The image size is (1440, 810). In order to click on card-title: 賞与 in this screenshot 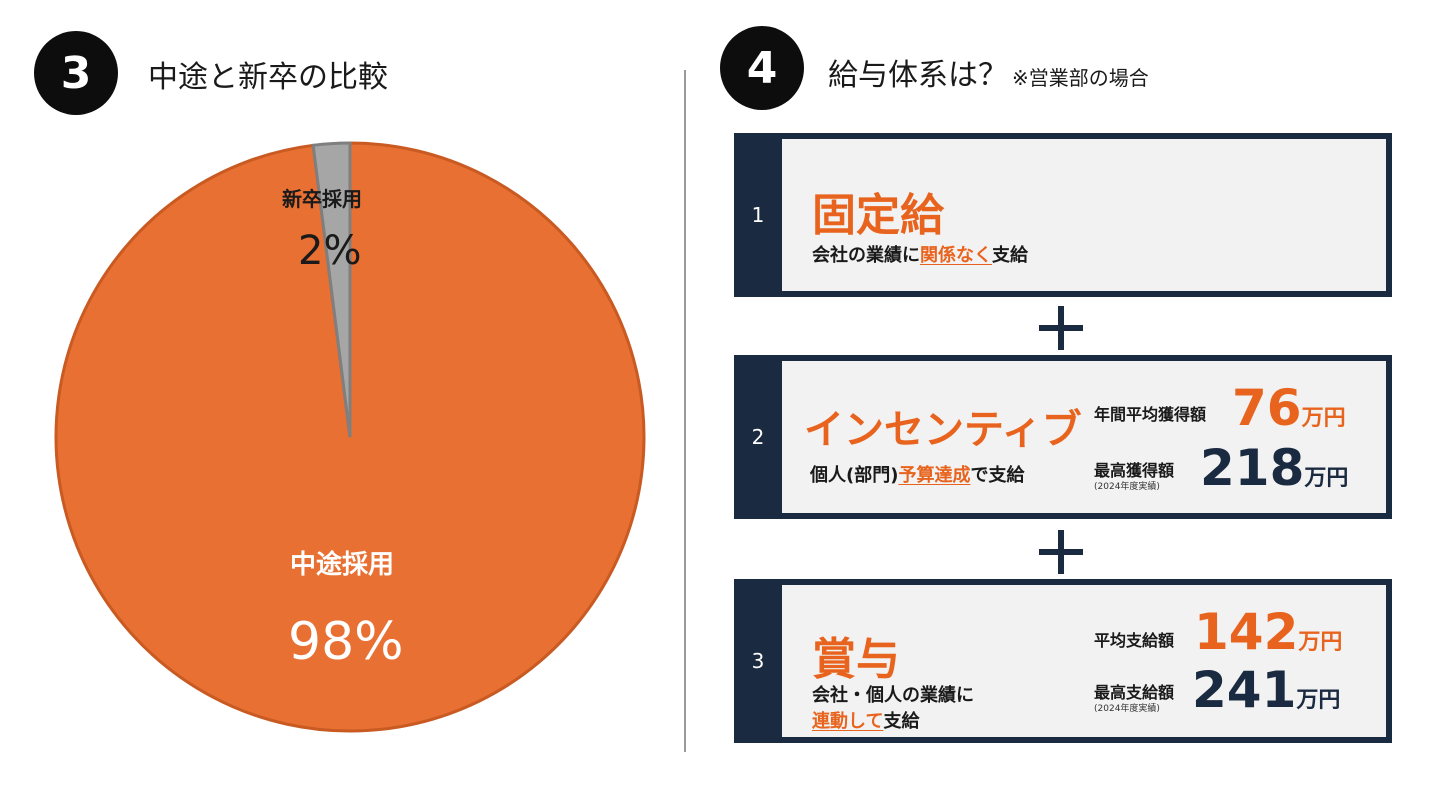, I will do `click(856, 659)`.